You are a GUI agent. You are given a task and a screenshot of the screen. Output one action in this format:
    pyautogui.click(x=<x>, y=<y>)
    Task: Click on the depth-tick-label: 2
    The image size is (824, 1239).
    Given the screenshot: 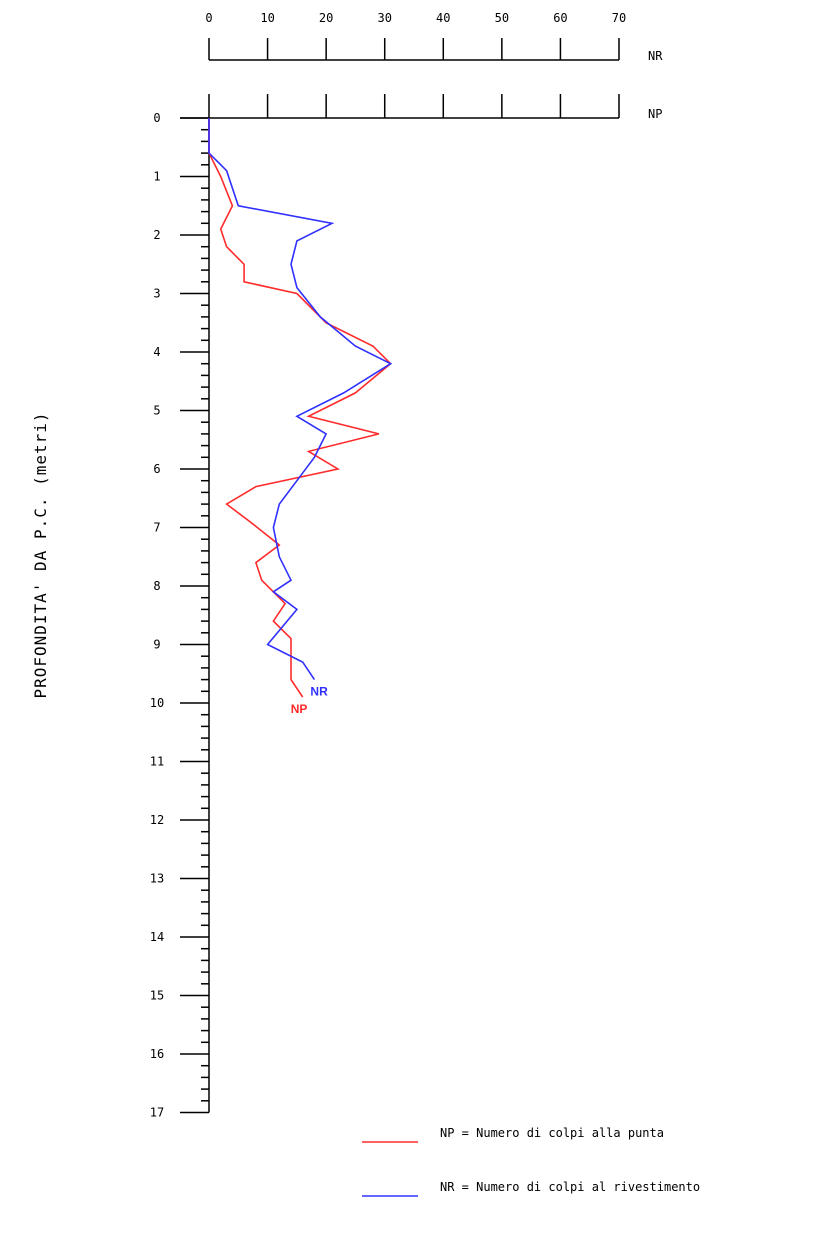 What is the action you would take?
    pyautogui.click(x=156, y=235)
    